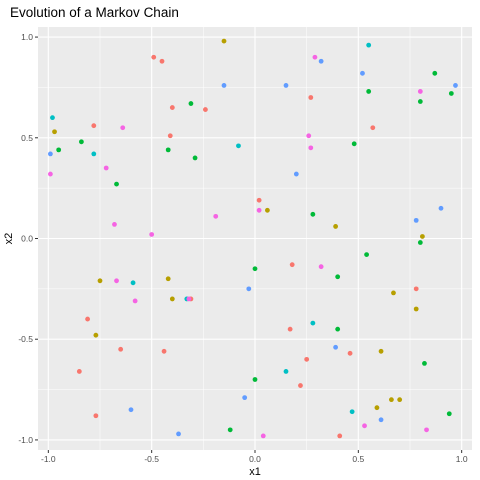 The height and width of the screenshot is (480, 480). I want to click on y-tick-label: -0.5, so click(25, 339).